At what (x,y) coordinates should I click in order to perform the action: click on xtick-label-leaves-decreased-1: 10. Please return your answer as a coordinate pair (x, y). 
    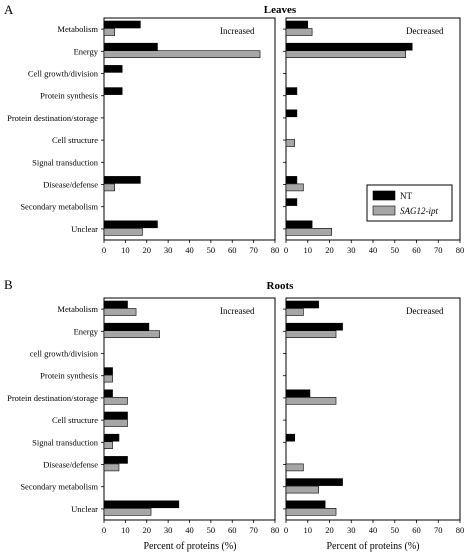
    Looking at the image, I should click on (308, 250).